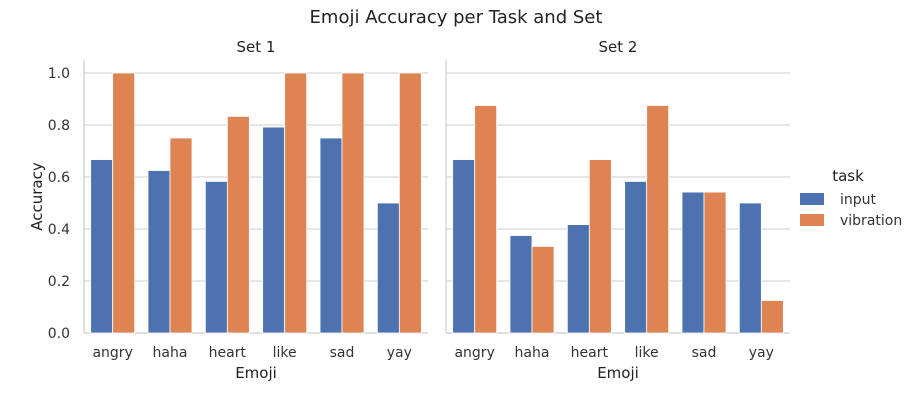 This screenshot has height=400, width=911. What do you see at coordinates (812, 199) in the screenshot?
I see `legend-swatch-input` at bounding box center [812, 199].